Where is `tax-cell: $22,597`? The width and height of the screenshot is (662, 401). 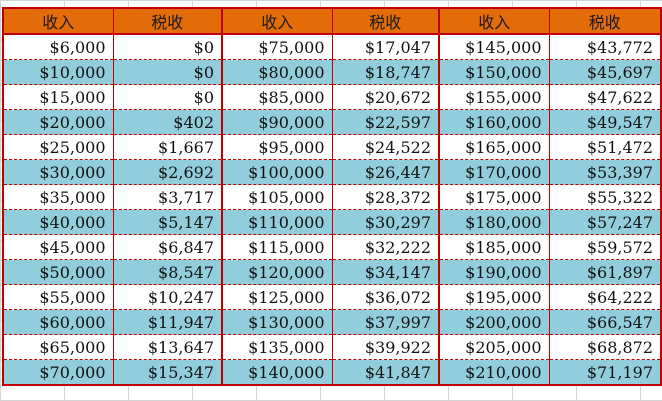 tax-cell: $22,597 is located at coordinates (385, 122).